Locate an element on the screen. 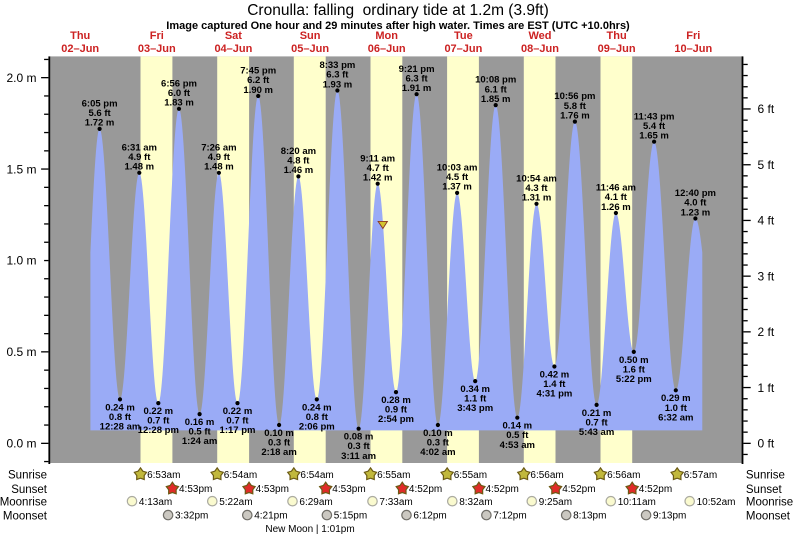 This screenshot has height=538, width=793. svg-text: 6.0 ft is located at coordinates (179, 93).